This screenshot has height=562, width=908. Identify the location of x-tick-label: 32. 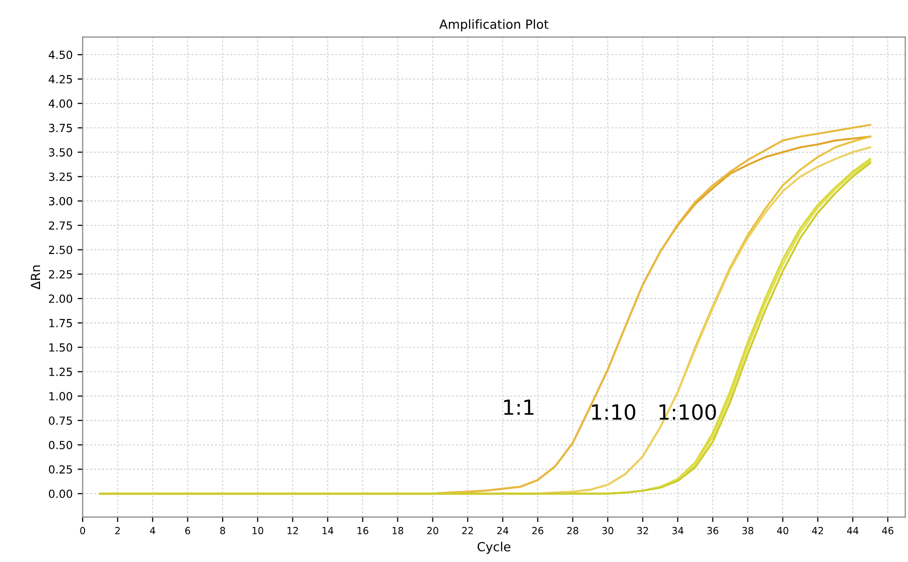
(642, 530).